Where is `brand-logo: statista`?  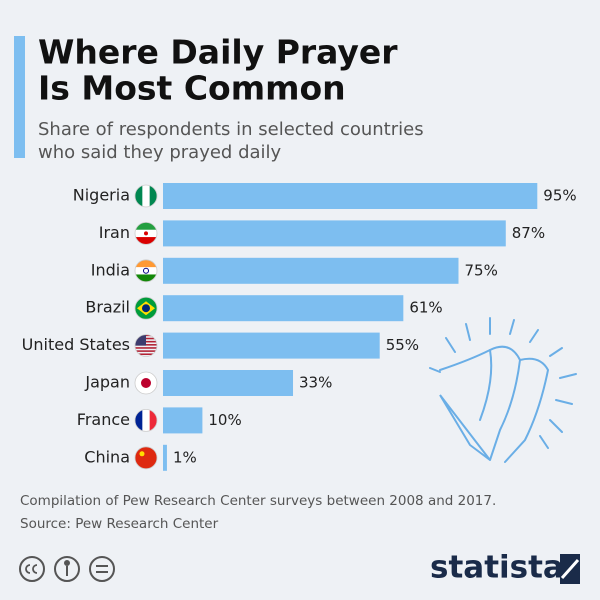
brand-logo: statista is located at coordinates (497, 568).